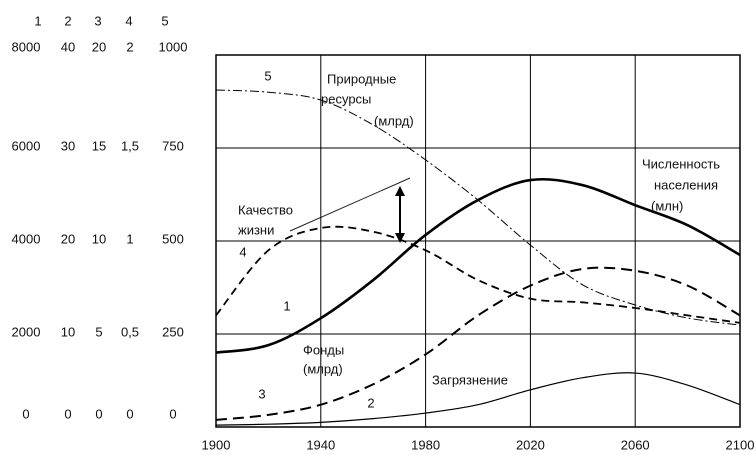 The image size is (756, 455). What do you see at coordinates (320, 444) in the screenshot?
I see `x-tick-label: 1940` at bounding box center [320, 444].